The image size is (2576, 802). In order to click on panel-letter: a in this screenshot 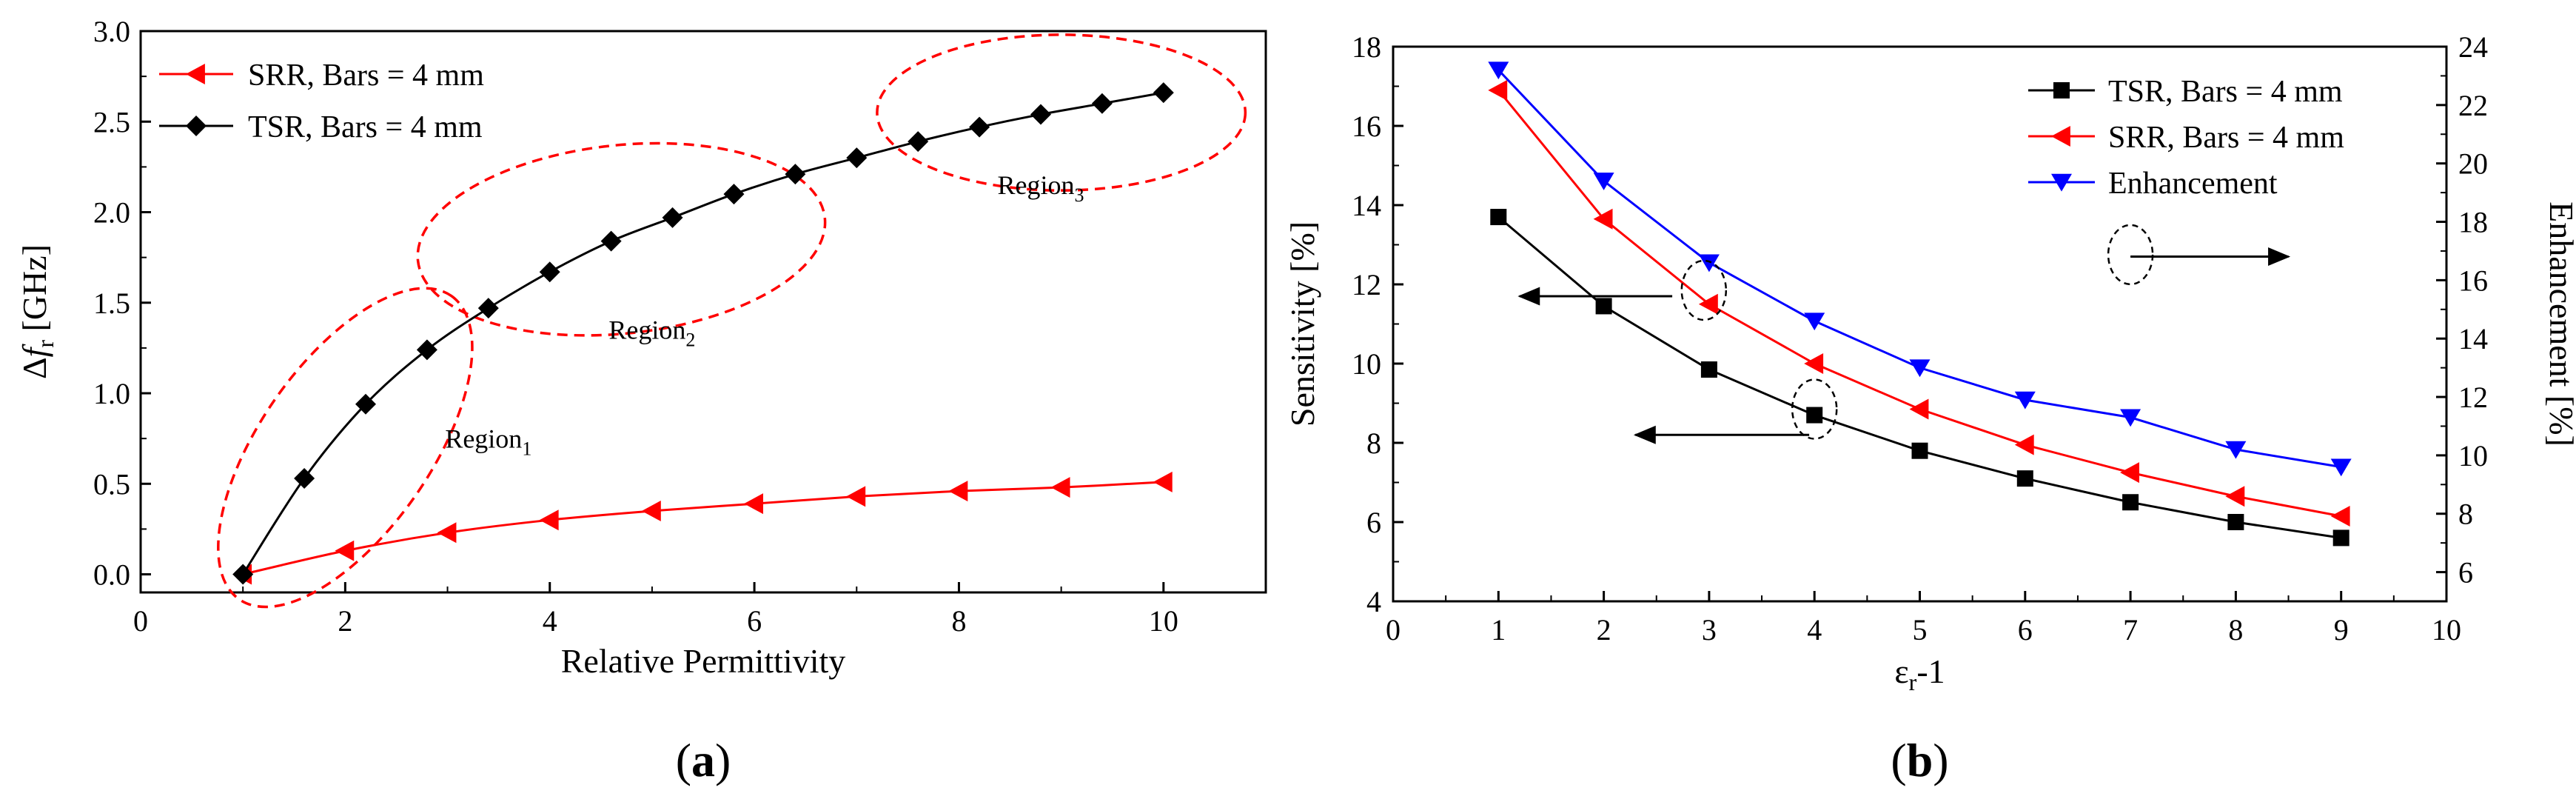, I will do `click(703, 760)`.